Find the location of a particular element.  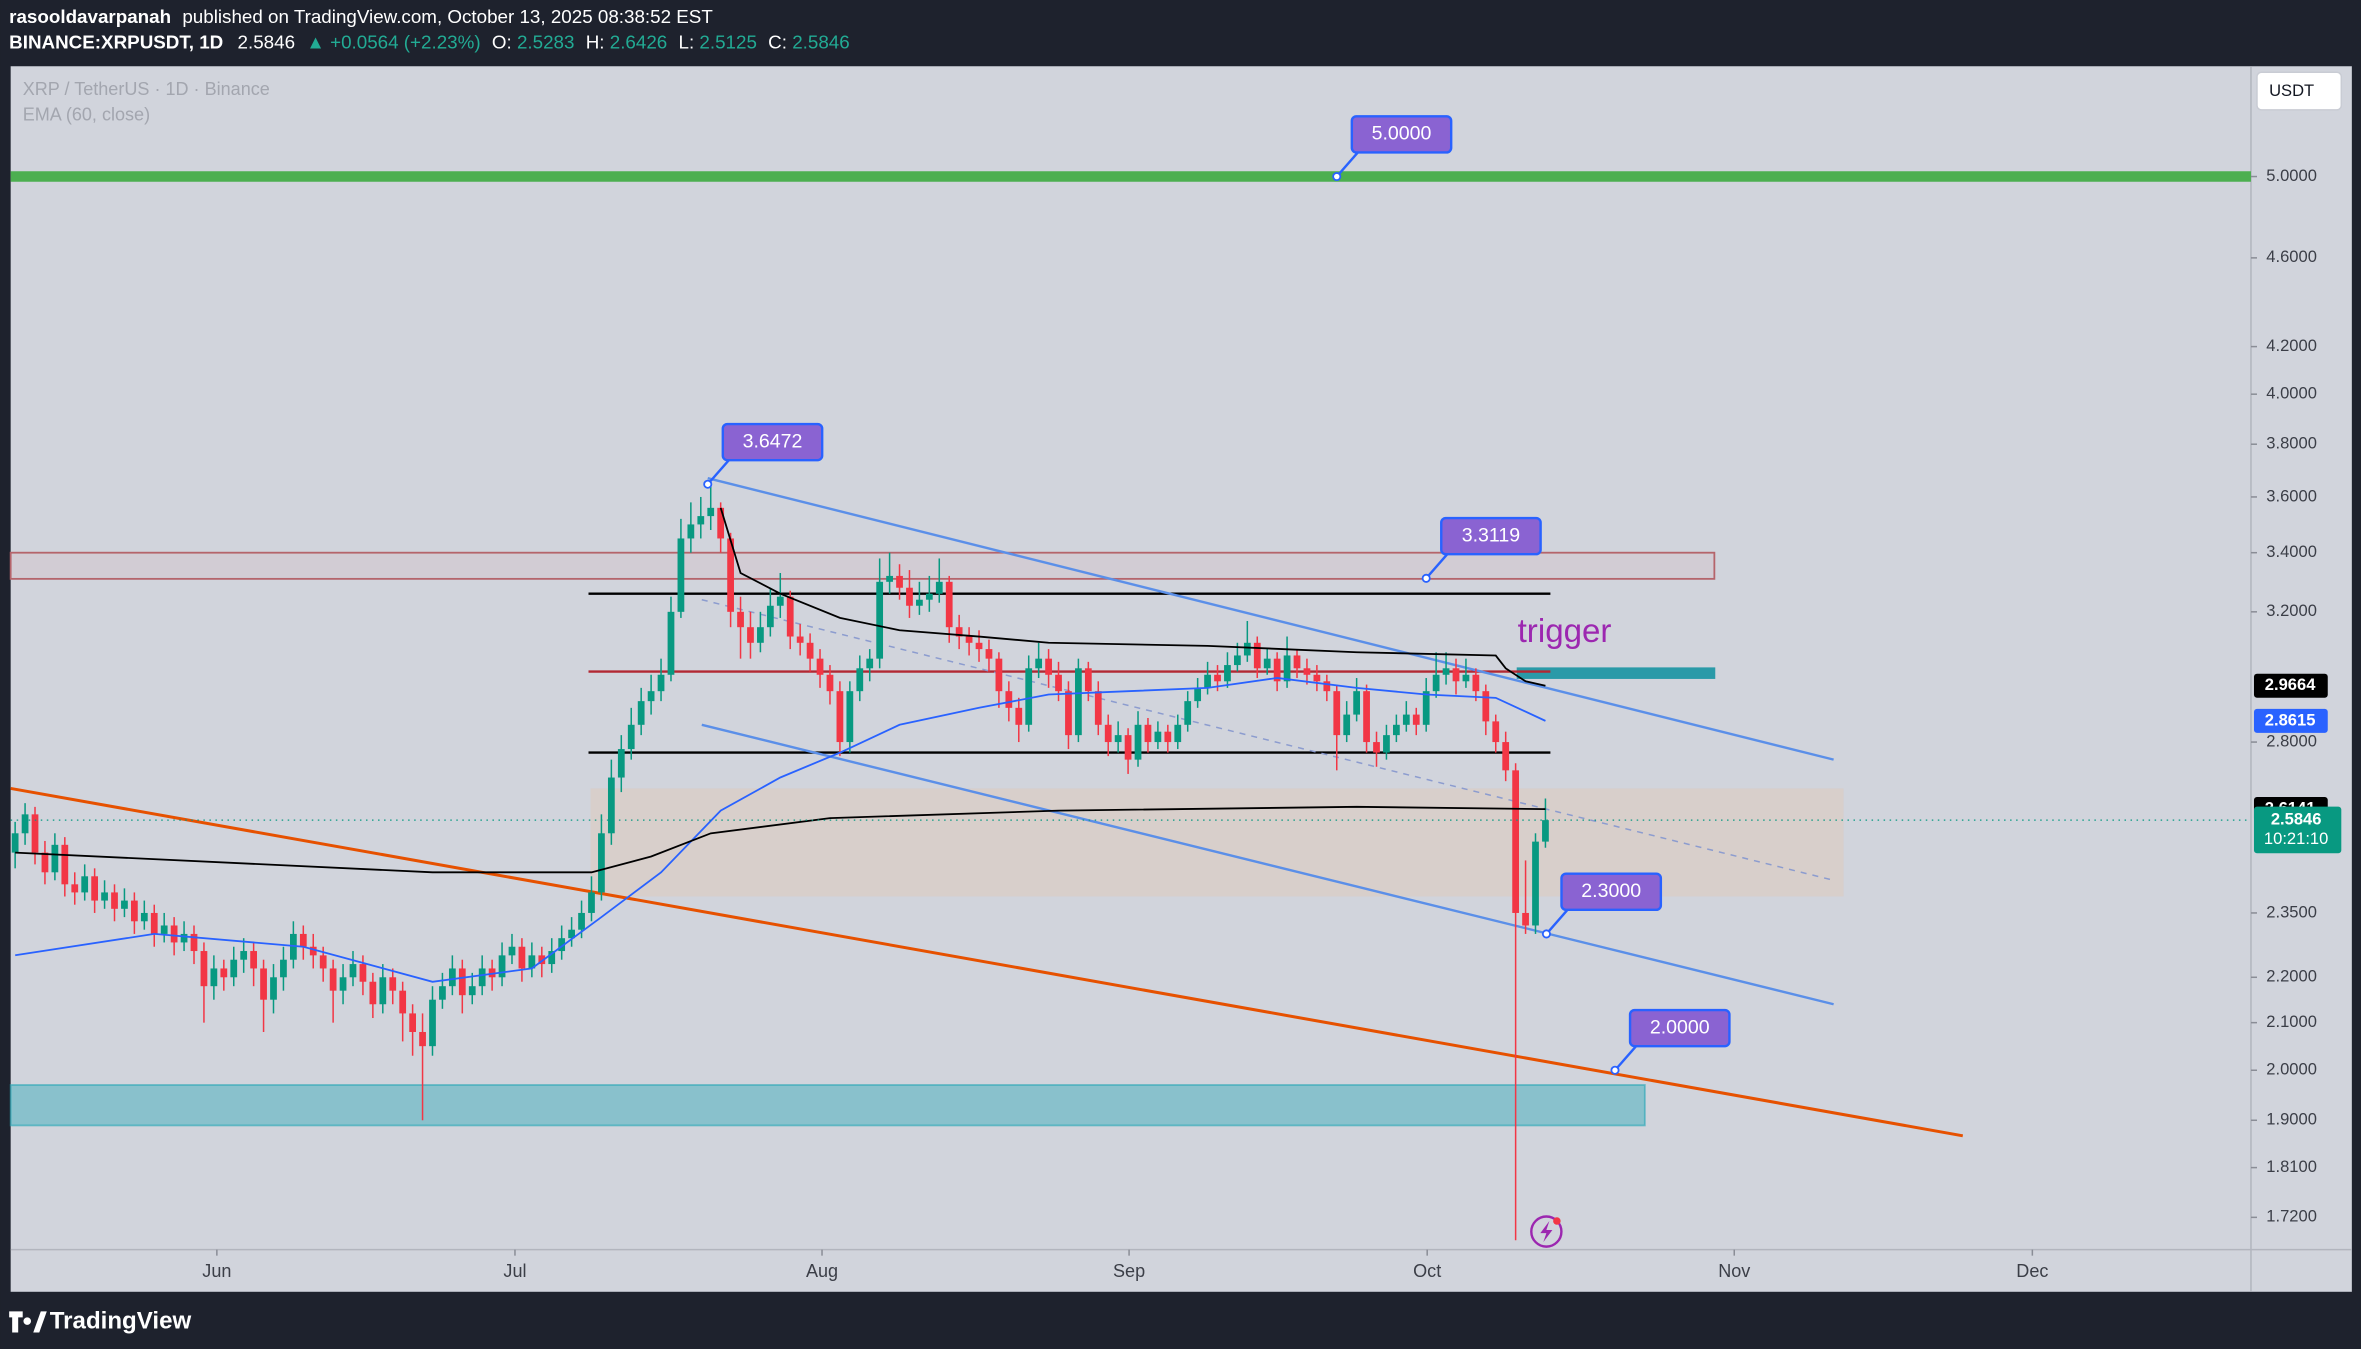

l-label: L: is located at coordinates (687, 42).